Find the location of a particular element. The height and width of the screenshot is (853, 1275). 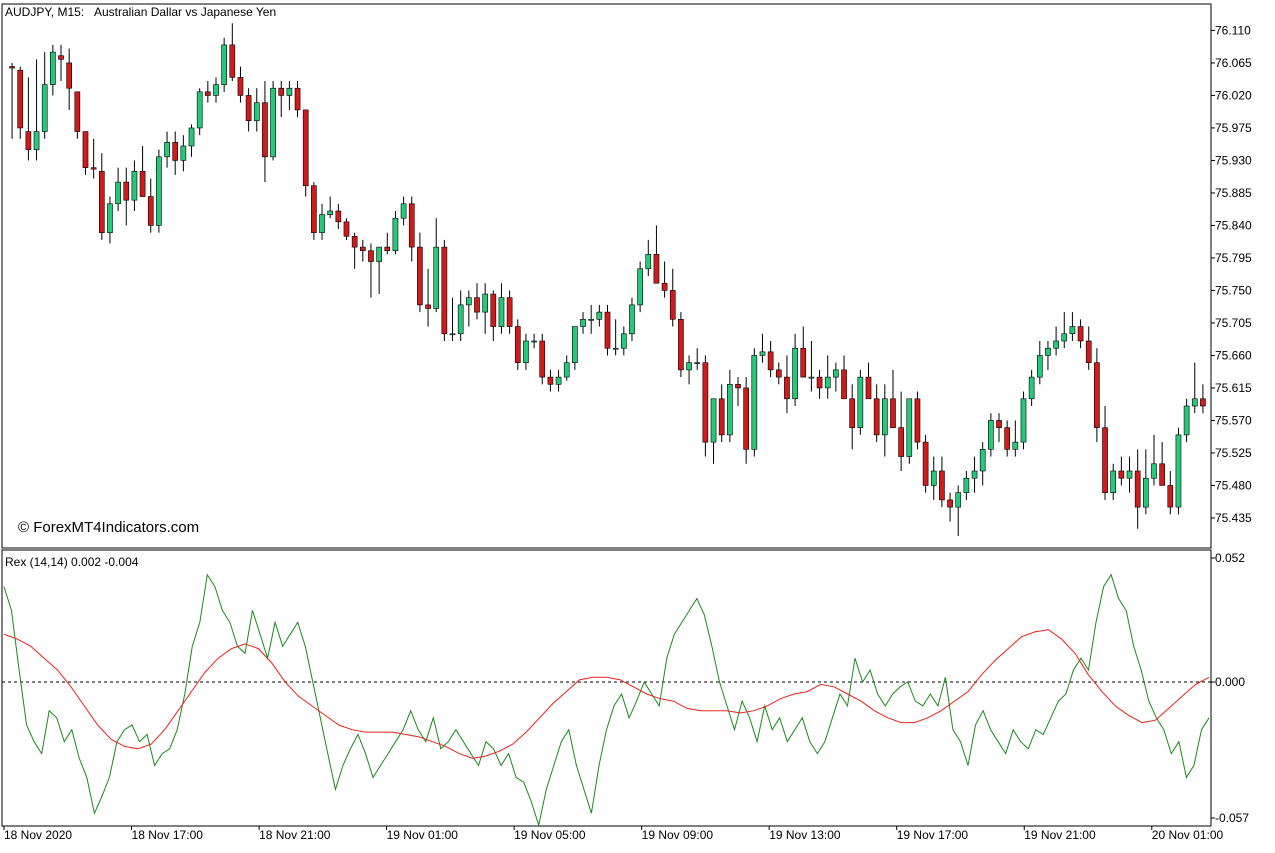

symbol-description: Australian Dallar vs Japanese Yen is located at coordinates (185, 12).